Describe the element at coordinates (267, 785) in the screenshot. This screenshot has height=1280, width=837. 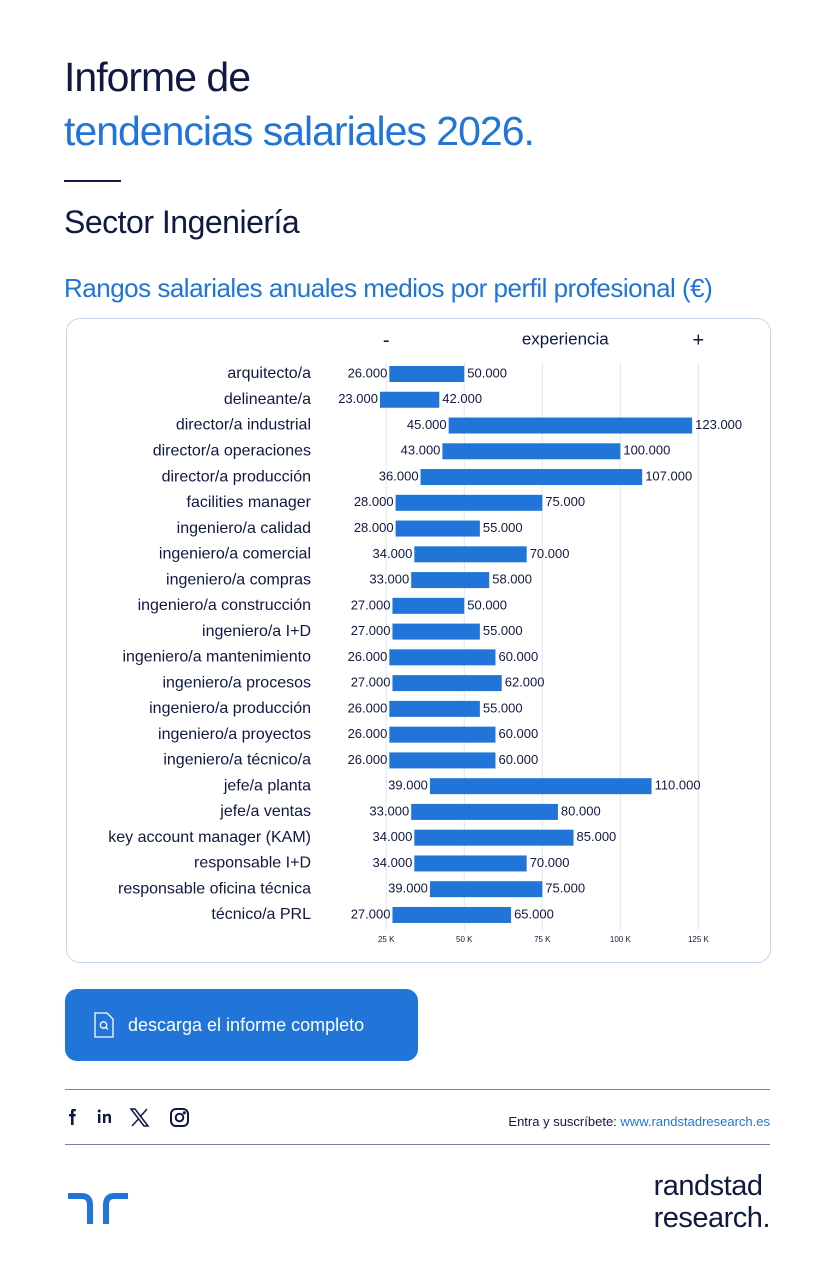
I see `category-label: jefe/a planta` at that location.